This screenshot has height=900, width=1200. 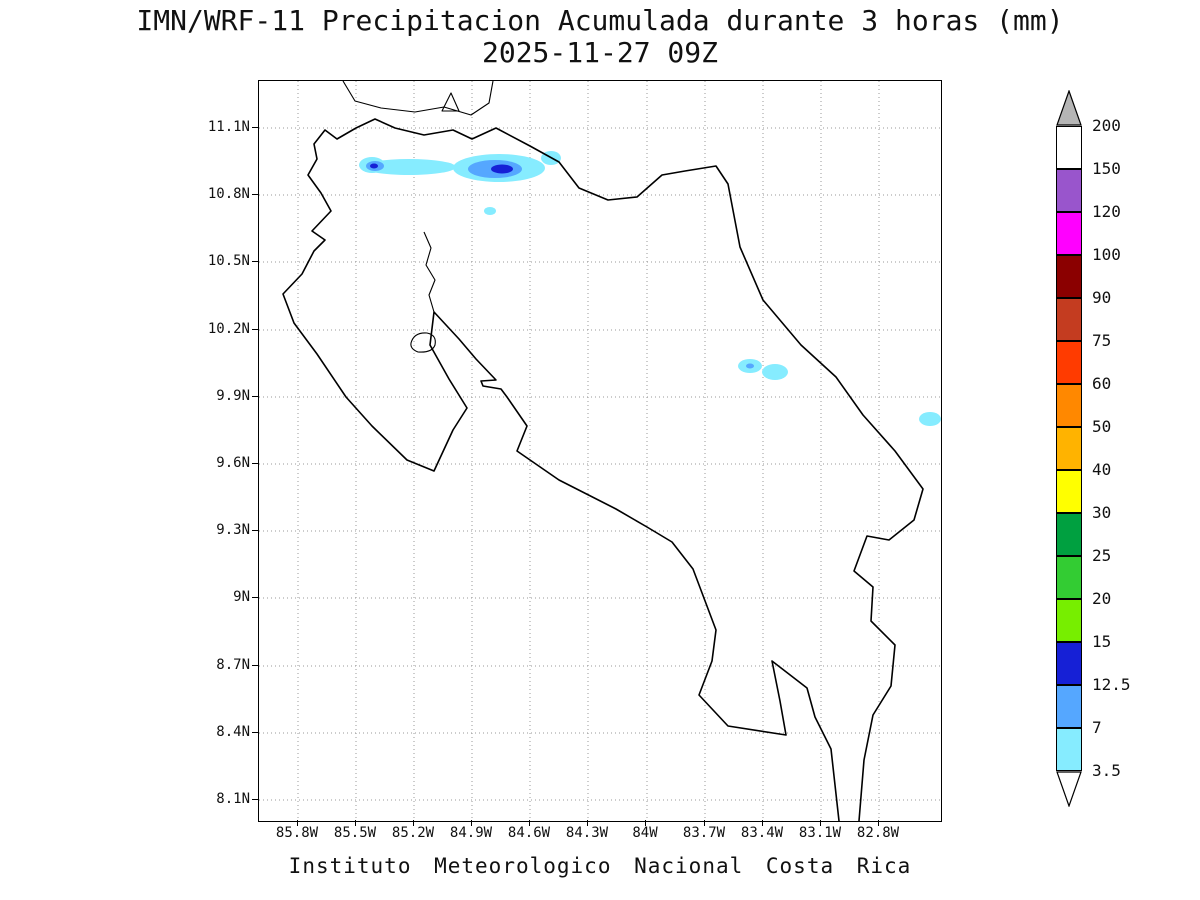 What do you see at coordinates (355, 830) in the screenshot?
I see `x-axis-tick-label: 85.5W` at bounding box center [355, 830].